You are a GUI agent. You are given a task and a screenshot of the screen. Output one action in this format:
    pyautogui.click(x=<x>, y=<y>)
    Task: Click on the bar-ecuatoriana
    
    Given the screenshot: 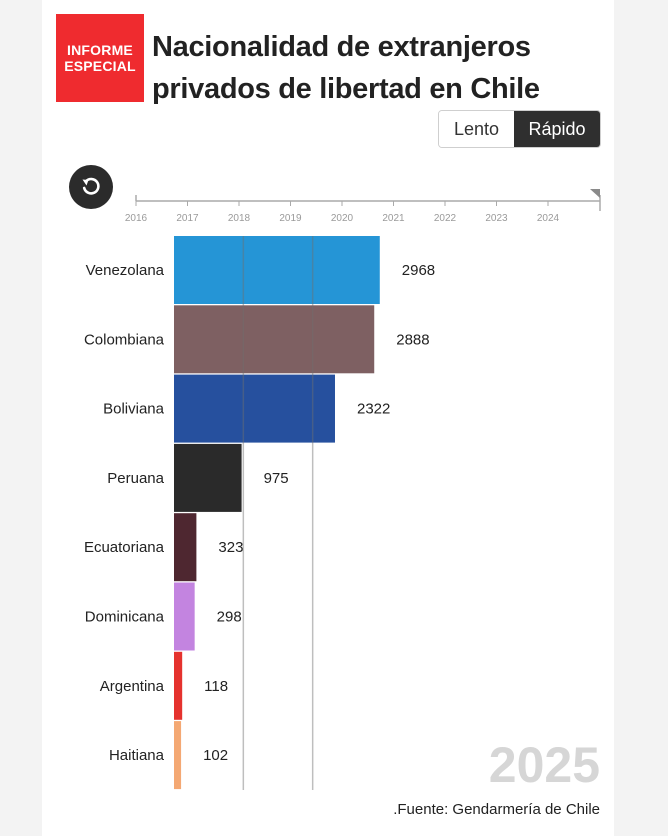 What is the action you would take?
    pyautogui.click(x=185, y=547)
    